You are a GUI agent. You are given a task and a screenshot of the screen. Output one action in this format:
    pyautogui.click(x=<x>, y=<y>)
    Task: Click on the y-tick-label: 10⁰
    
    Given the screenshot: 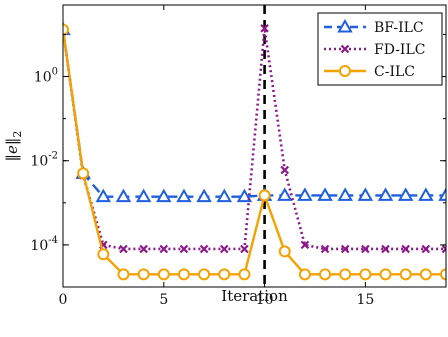 What is the action you would take?
    pyautogui.click(x=46, y=76)
    